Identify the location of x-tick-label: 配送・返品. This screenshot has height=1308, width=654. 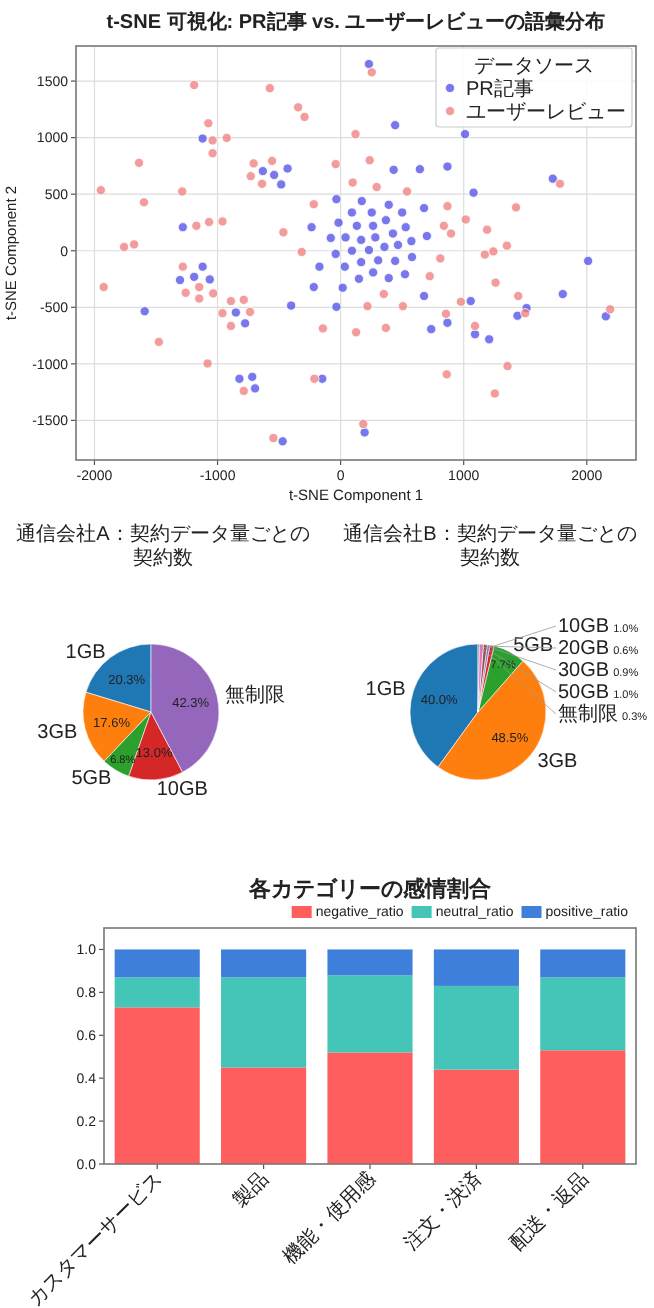
(549, 1211).